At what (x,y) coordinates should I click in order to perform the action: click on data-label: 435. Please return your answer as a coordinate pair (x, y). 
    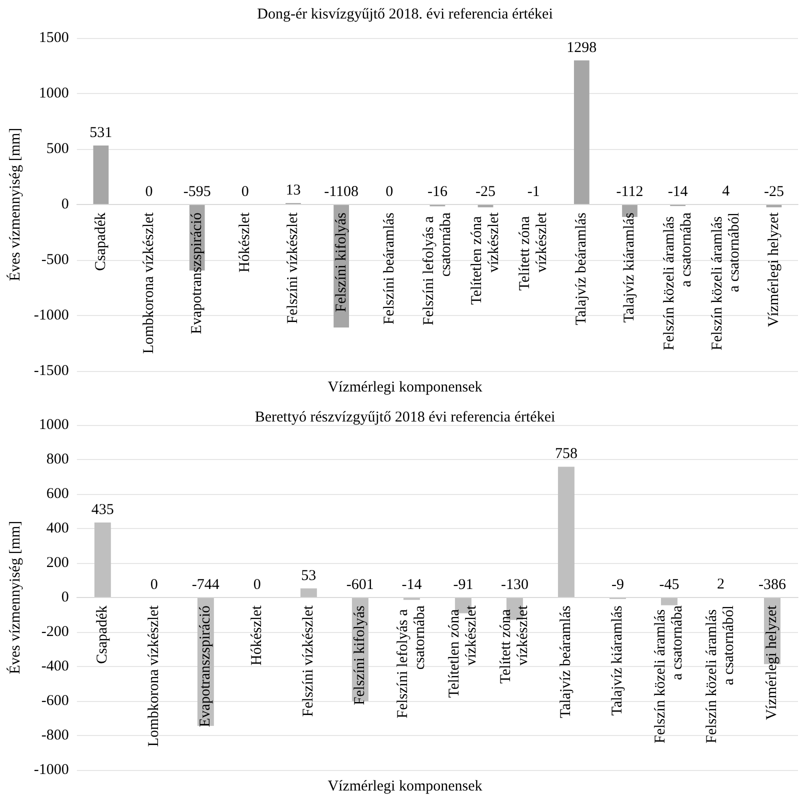
    Looking at the image, I should click on (102, 510).